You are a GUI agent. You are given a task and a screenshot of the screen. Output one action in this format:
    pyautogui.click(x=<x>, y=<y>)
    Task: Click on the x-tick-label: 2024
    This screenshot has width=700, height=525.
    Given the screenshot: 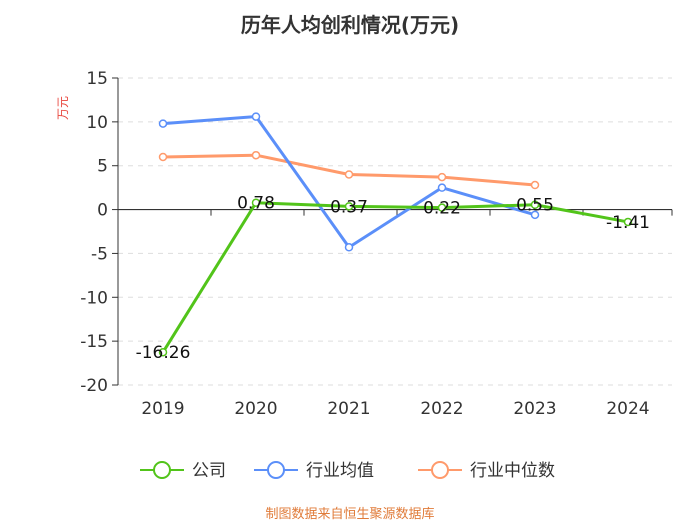 What is the action you would take?
    pyautogui.click(x=627, y=409)
    